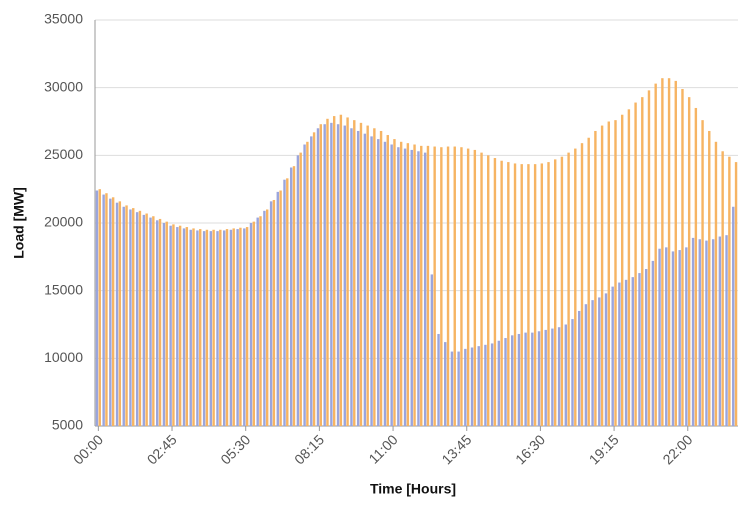  Describe the element at coordinates (235, 449) in the screenshot. I see `x-tick-label: 05:30` at that location.